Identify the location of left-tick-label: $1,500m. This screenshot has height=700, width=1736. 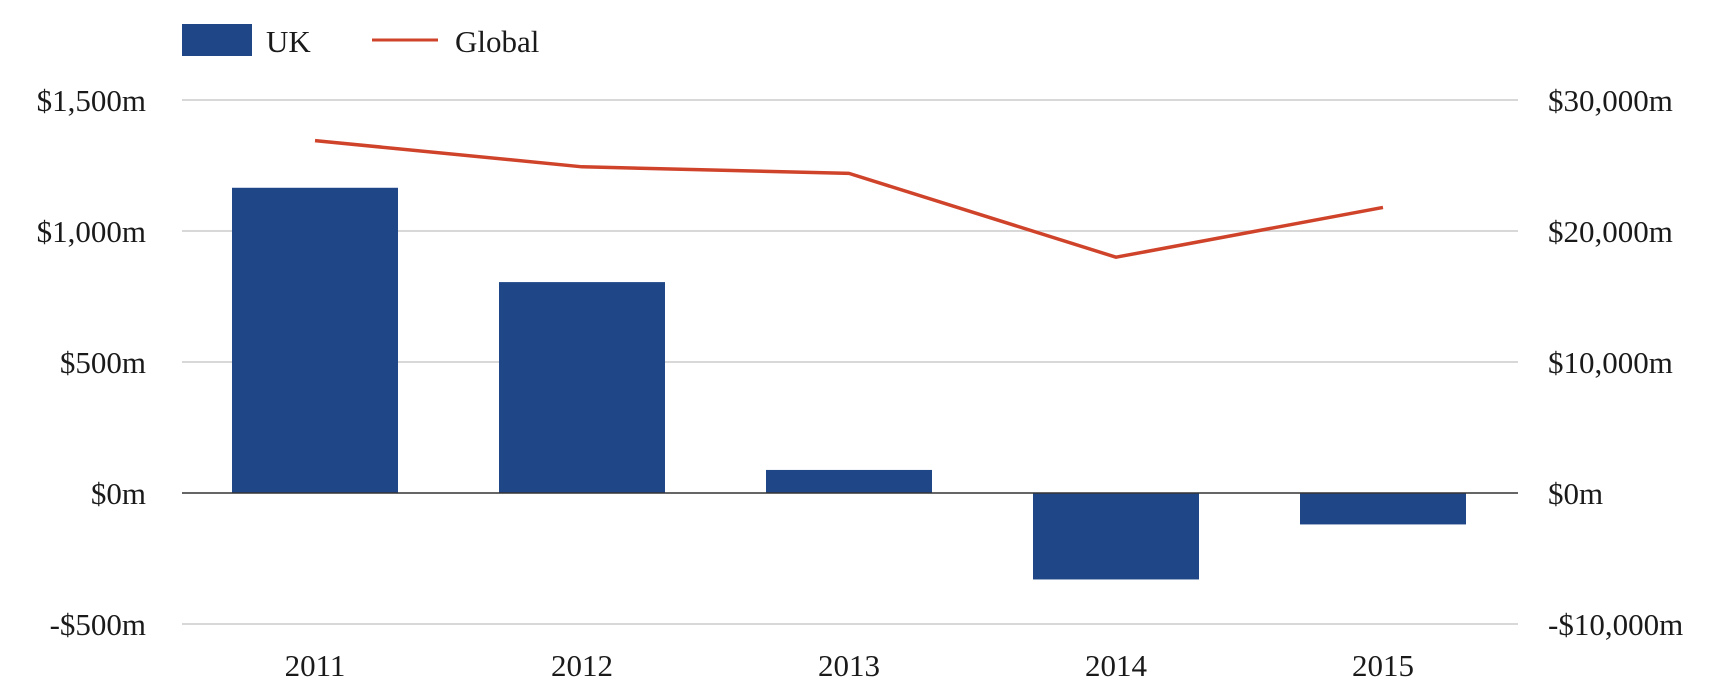
(91, 100).